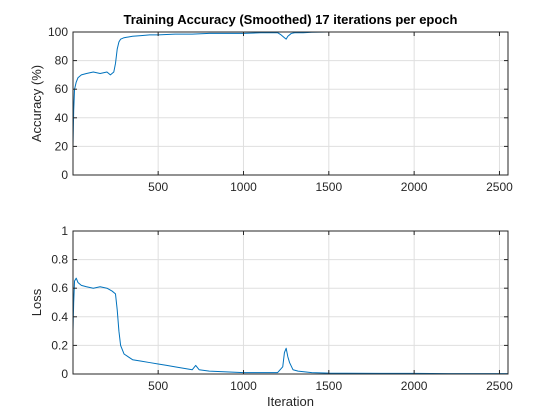  What do you see at coordinates (59, 345) in the screenshot?
I see `y-tick-label: 0.2` at bounding box center [59, 345].